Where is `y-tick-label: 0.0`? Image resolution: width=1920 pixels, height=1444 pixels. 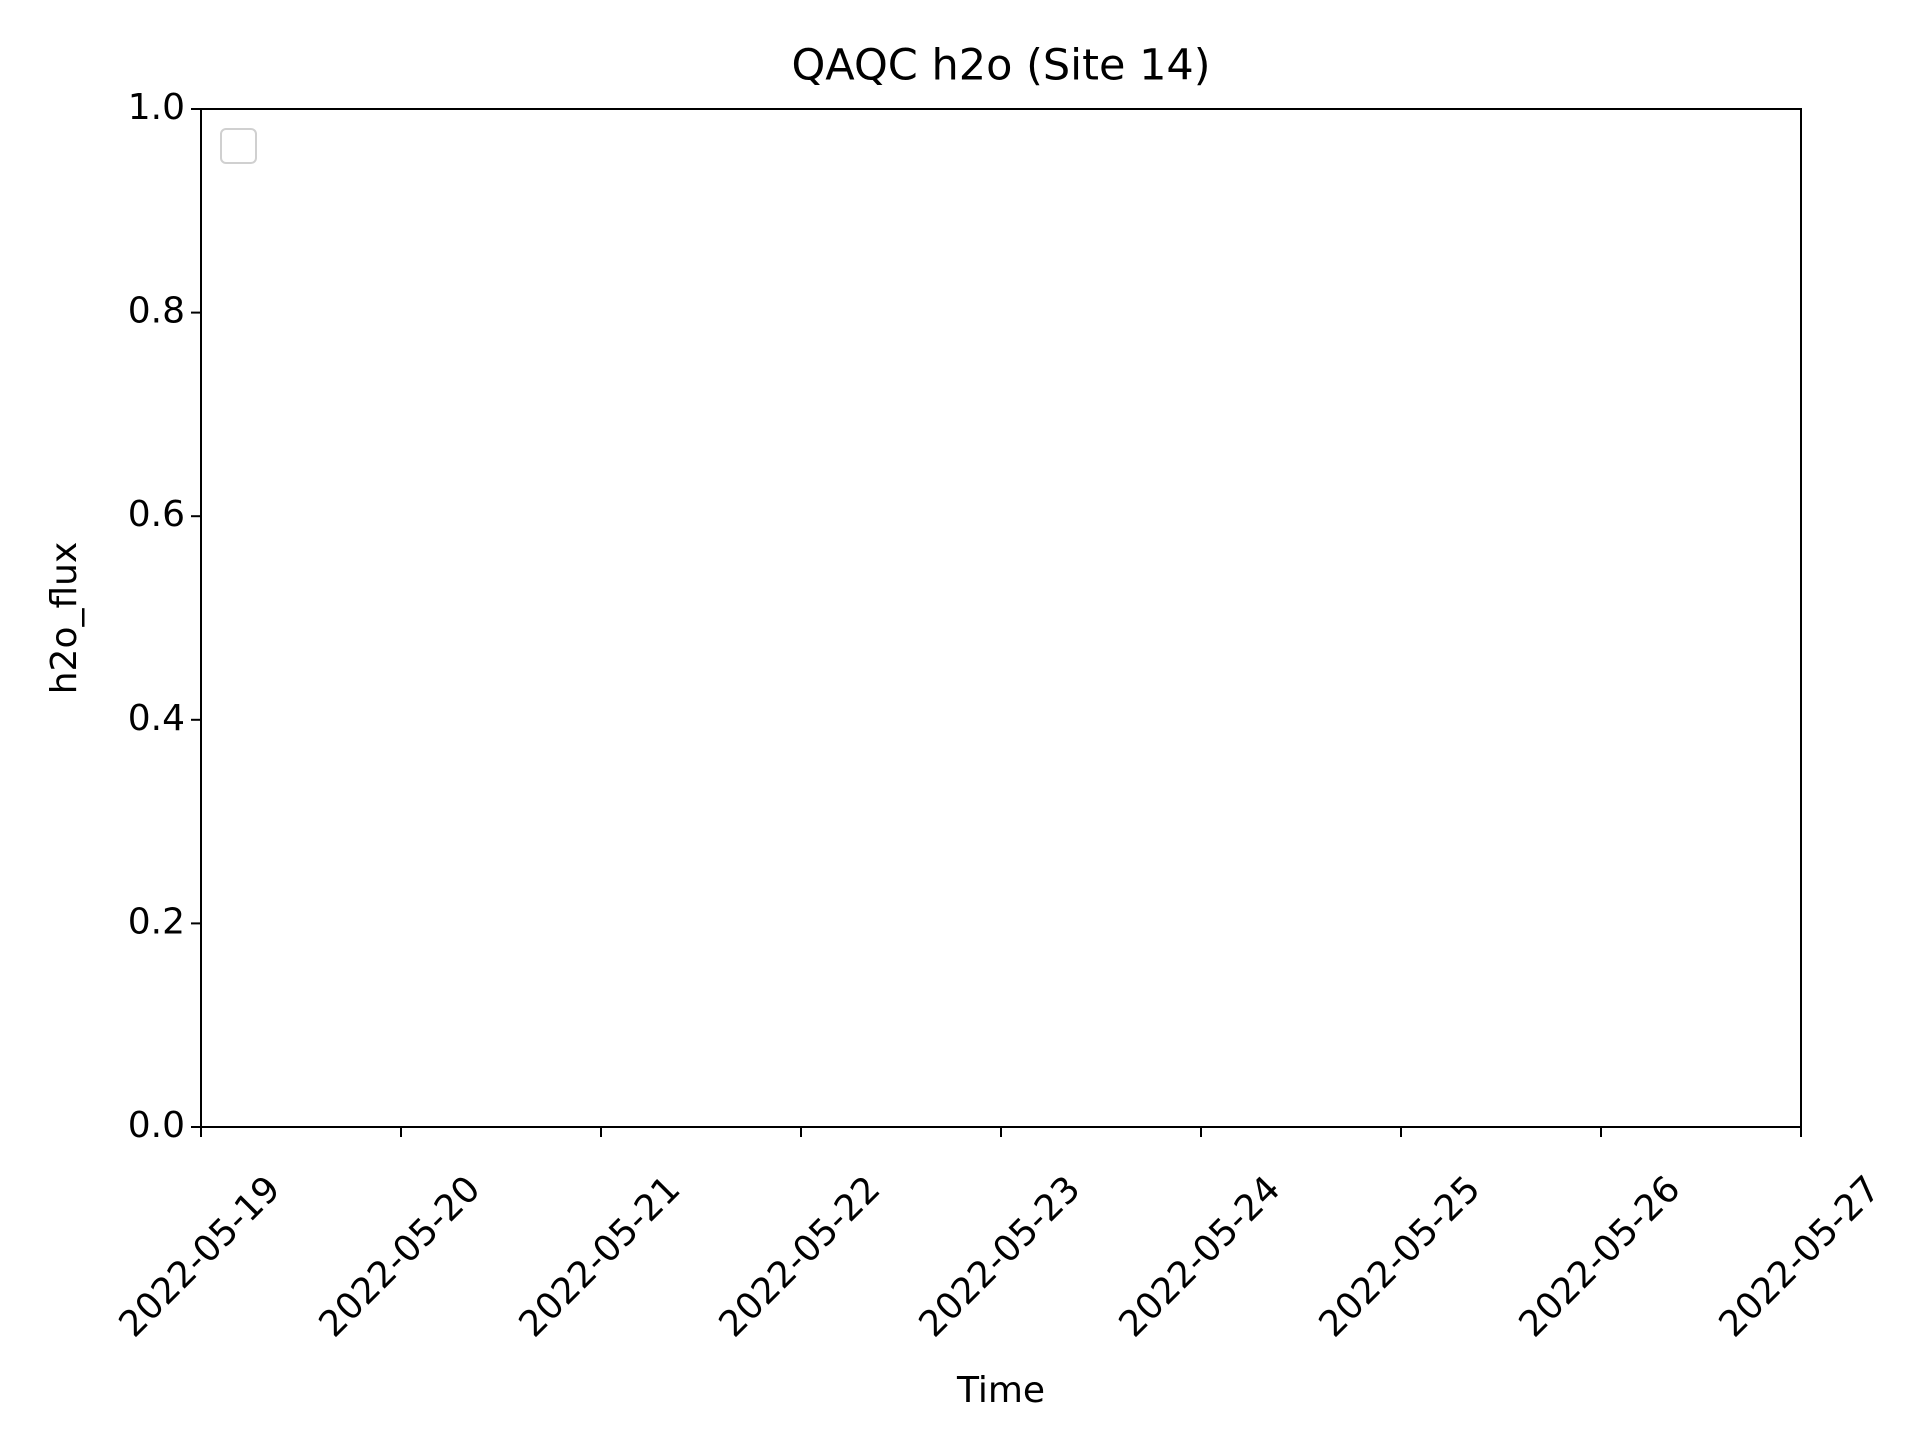 y-tick-label: 0.0 is located at coordinates (156, 1125).